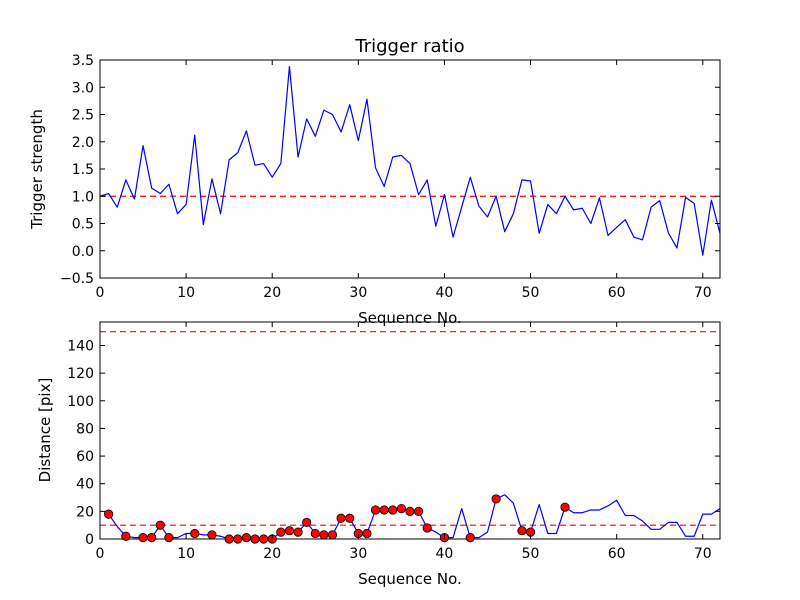 This screenshot has width=800, height=600. Describe the element at coordinates (77, 279) in the screenshot. I see `top-y-tick-label: −0.5` at that location.